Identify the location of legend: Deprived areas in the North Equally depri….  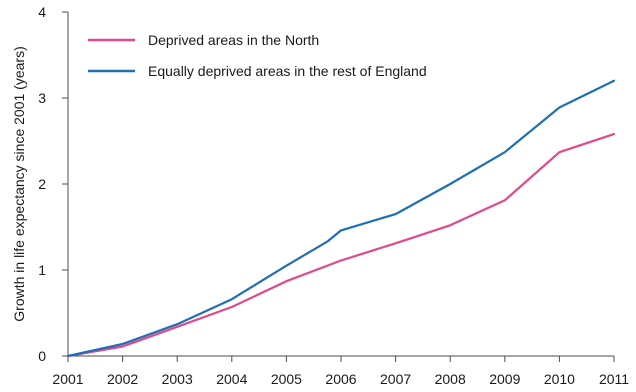
(257, 55).